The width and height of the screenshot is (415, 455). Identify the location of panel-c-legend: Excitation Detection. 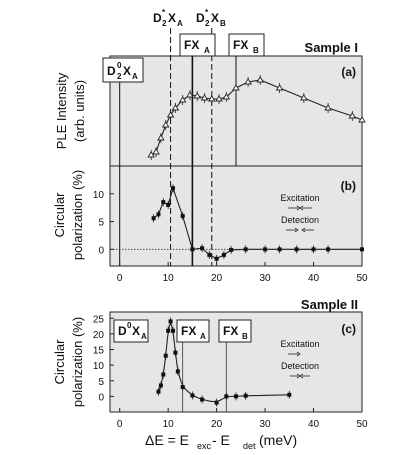
(300, 359).